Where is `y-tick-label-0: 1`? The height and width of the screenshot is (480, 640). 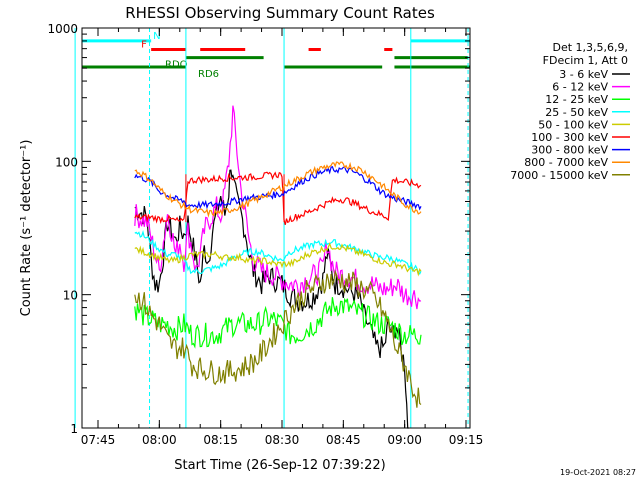
y-tick-label-0: 1 is located at coordinates (74, 429).